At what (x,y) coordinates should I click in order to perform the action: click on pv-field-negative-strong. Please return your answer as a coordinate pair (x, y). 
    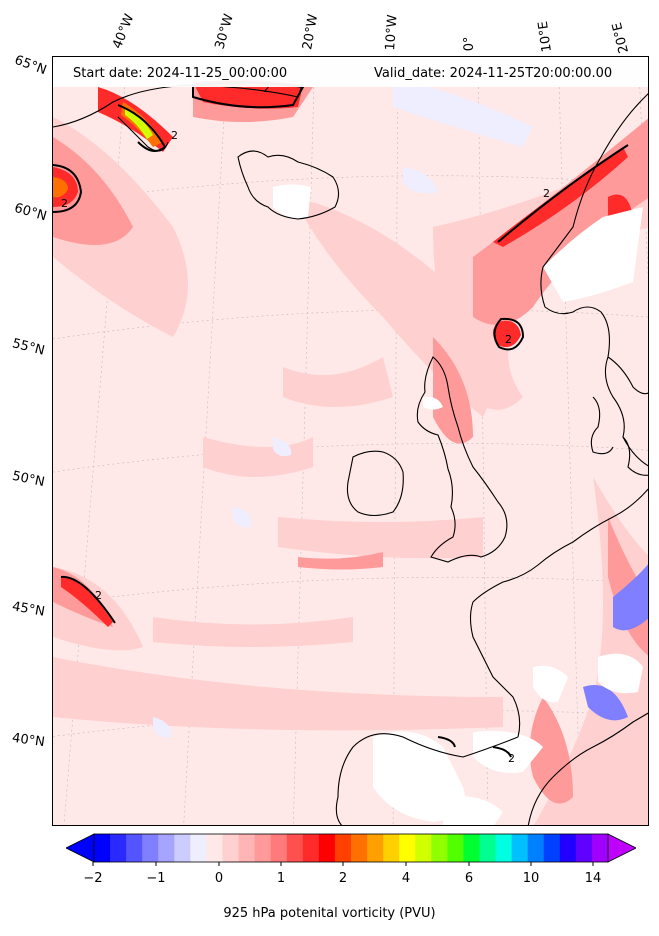
    Looking at the image, I should click on (615, 642).